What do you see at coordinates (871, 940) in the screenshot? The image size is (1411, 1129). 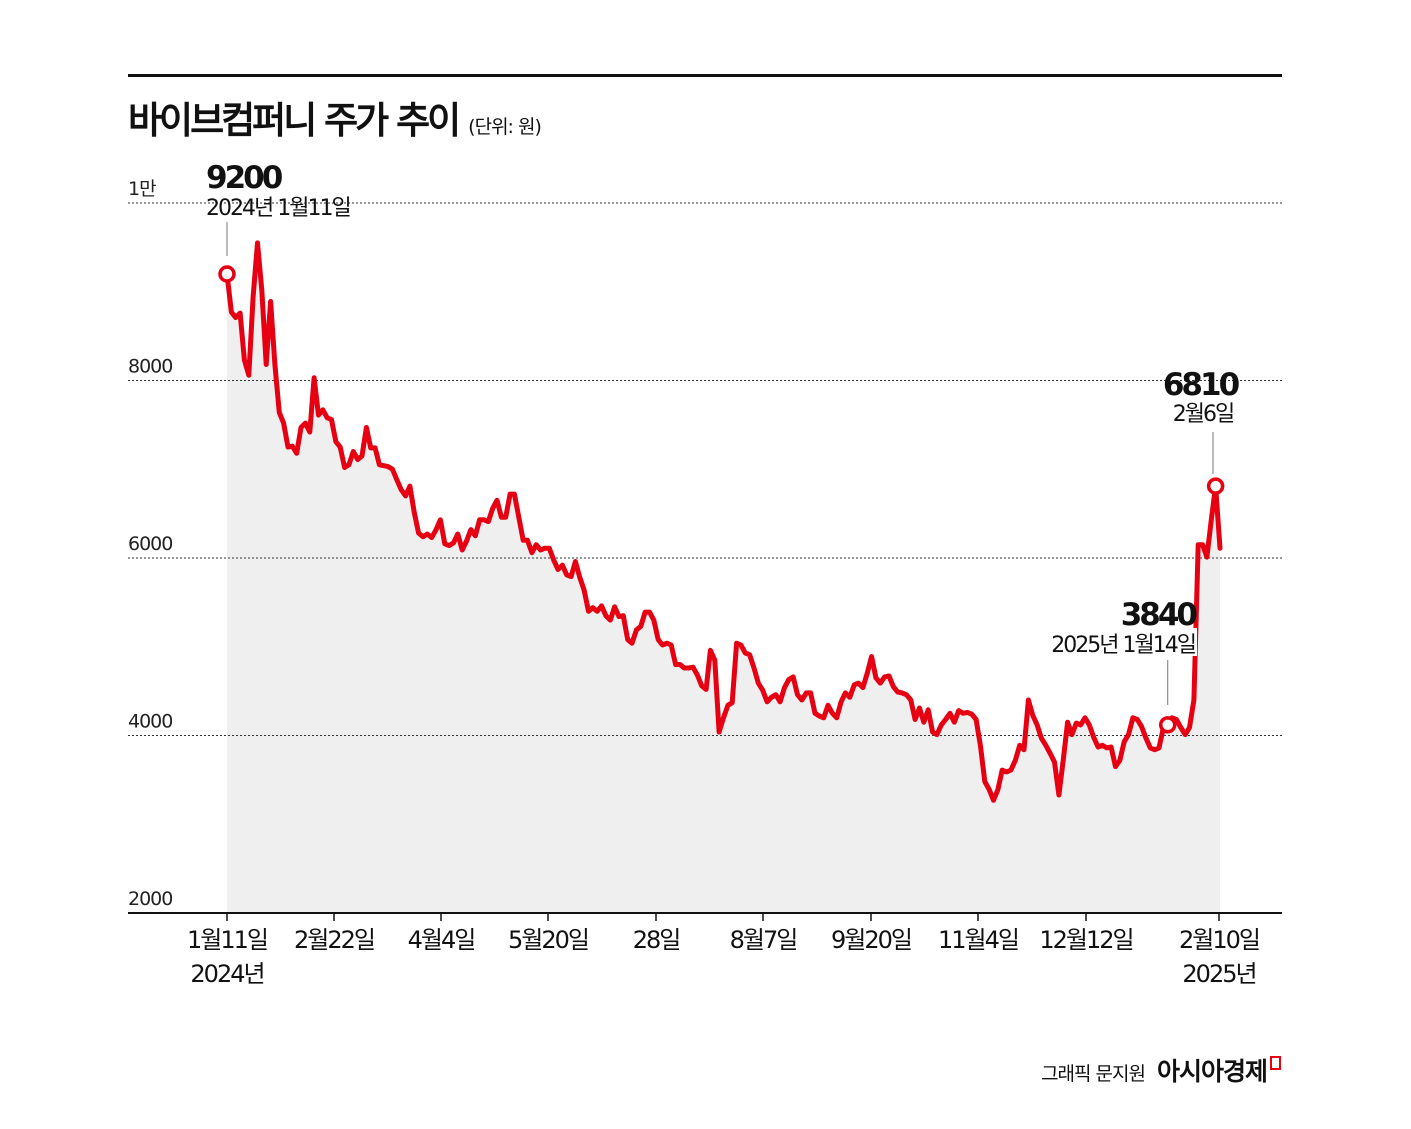 I see `x-tick-label: 9월20일` at bounding box center [871, 940].